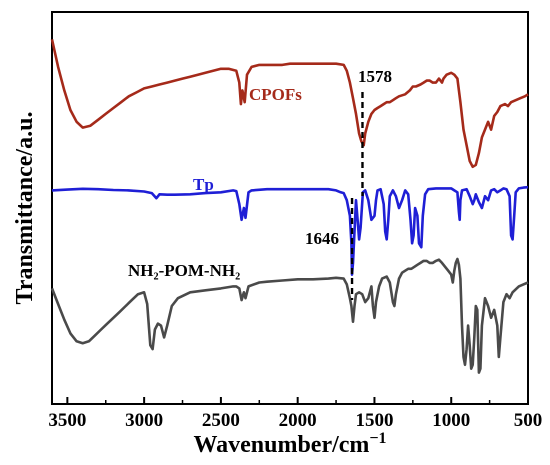 Image resolution: width=550 pixels, height=465 pixels. Describe the element at coordinates (203, 184) in the screenshot. I see `series-label-tp: Tp` at that location.